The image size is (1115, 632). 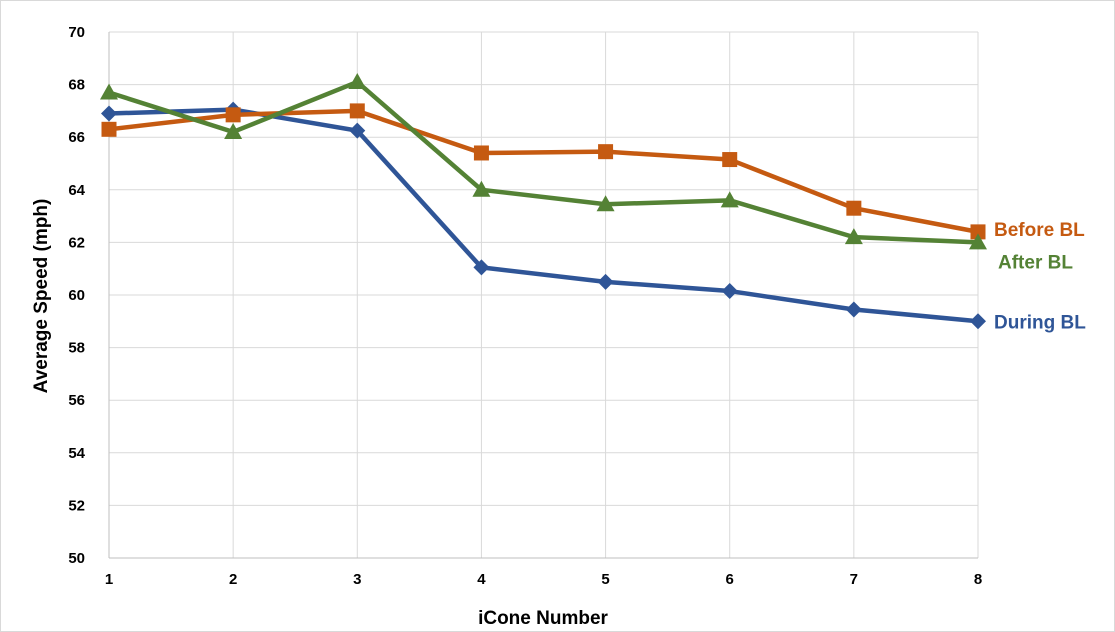 I want to click on y-tick-label: 60, so click(x=76, y=295).